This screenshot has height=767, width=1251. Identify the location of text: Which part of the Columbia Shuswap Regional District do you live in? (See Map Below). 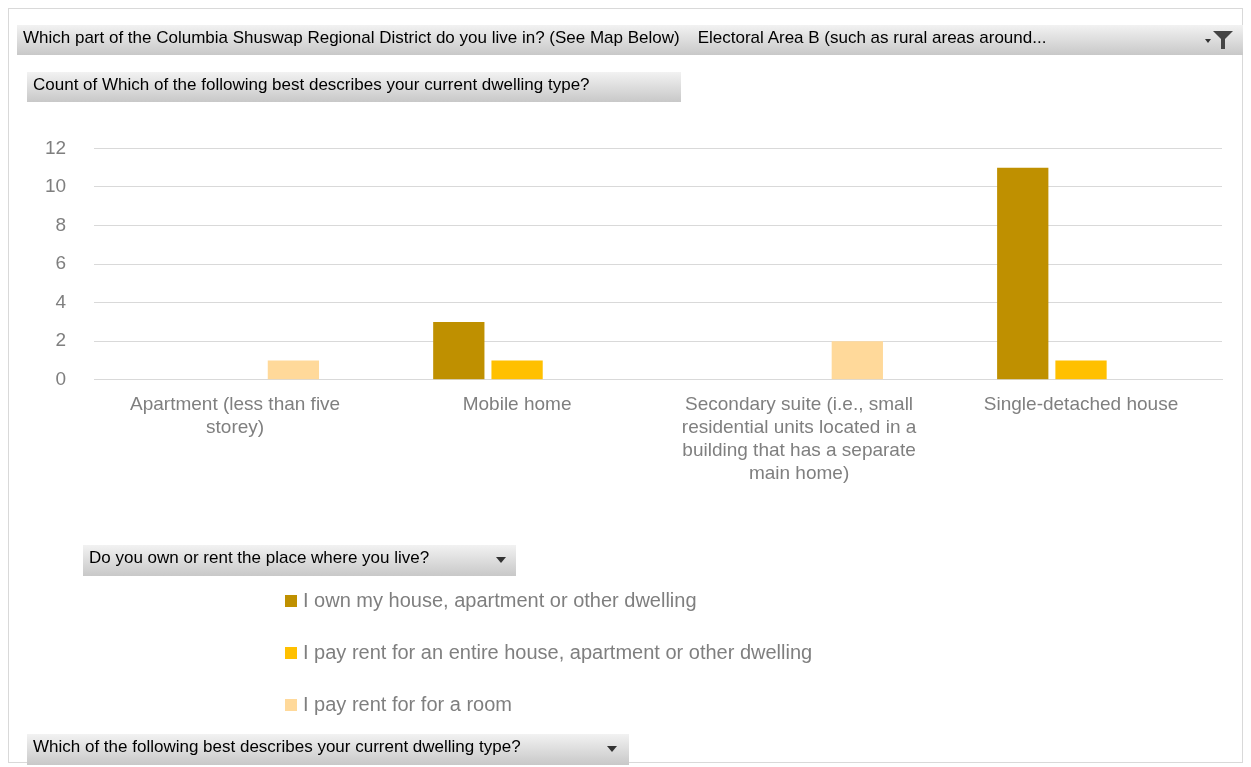
(351, 38).